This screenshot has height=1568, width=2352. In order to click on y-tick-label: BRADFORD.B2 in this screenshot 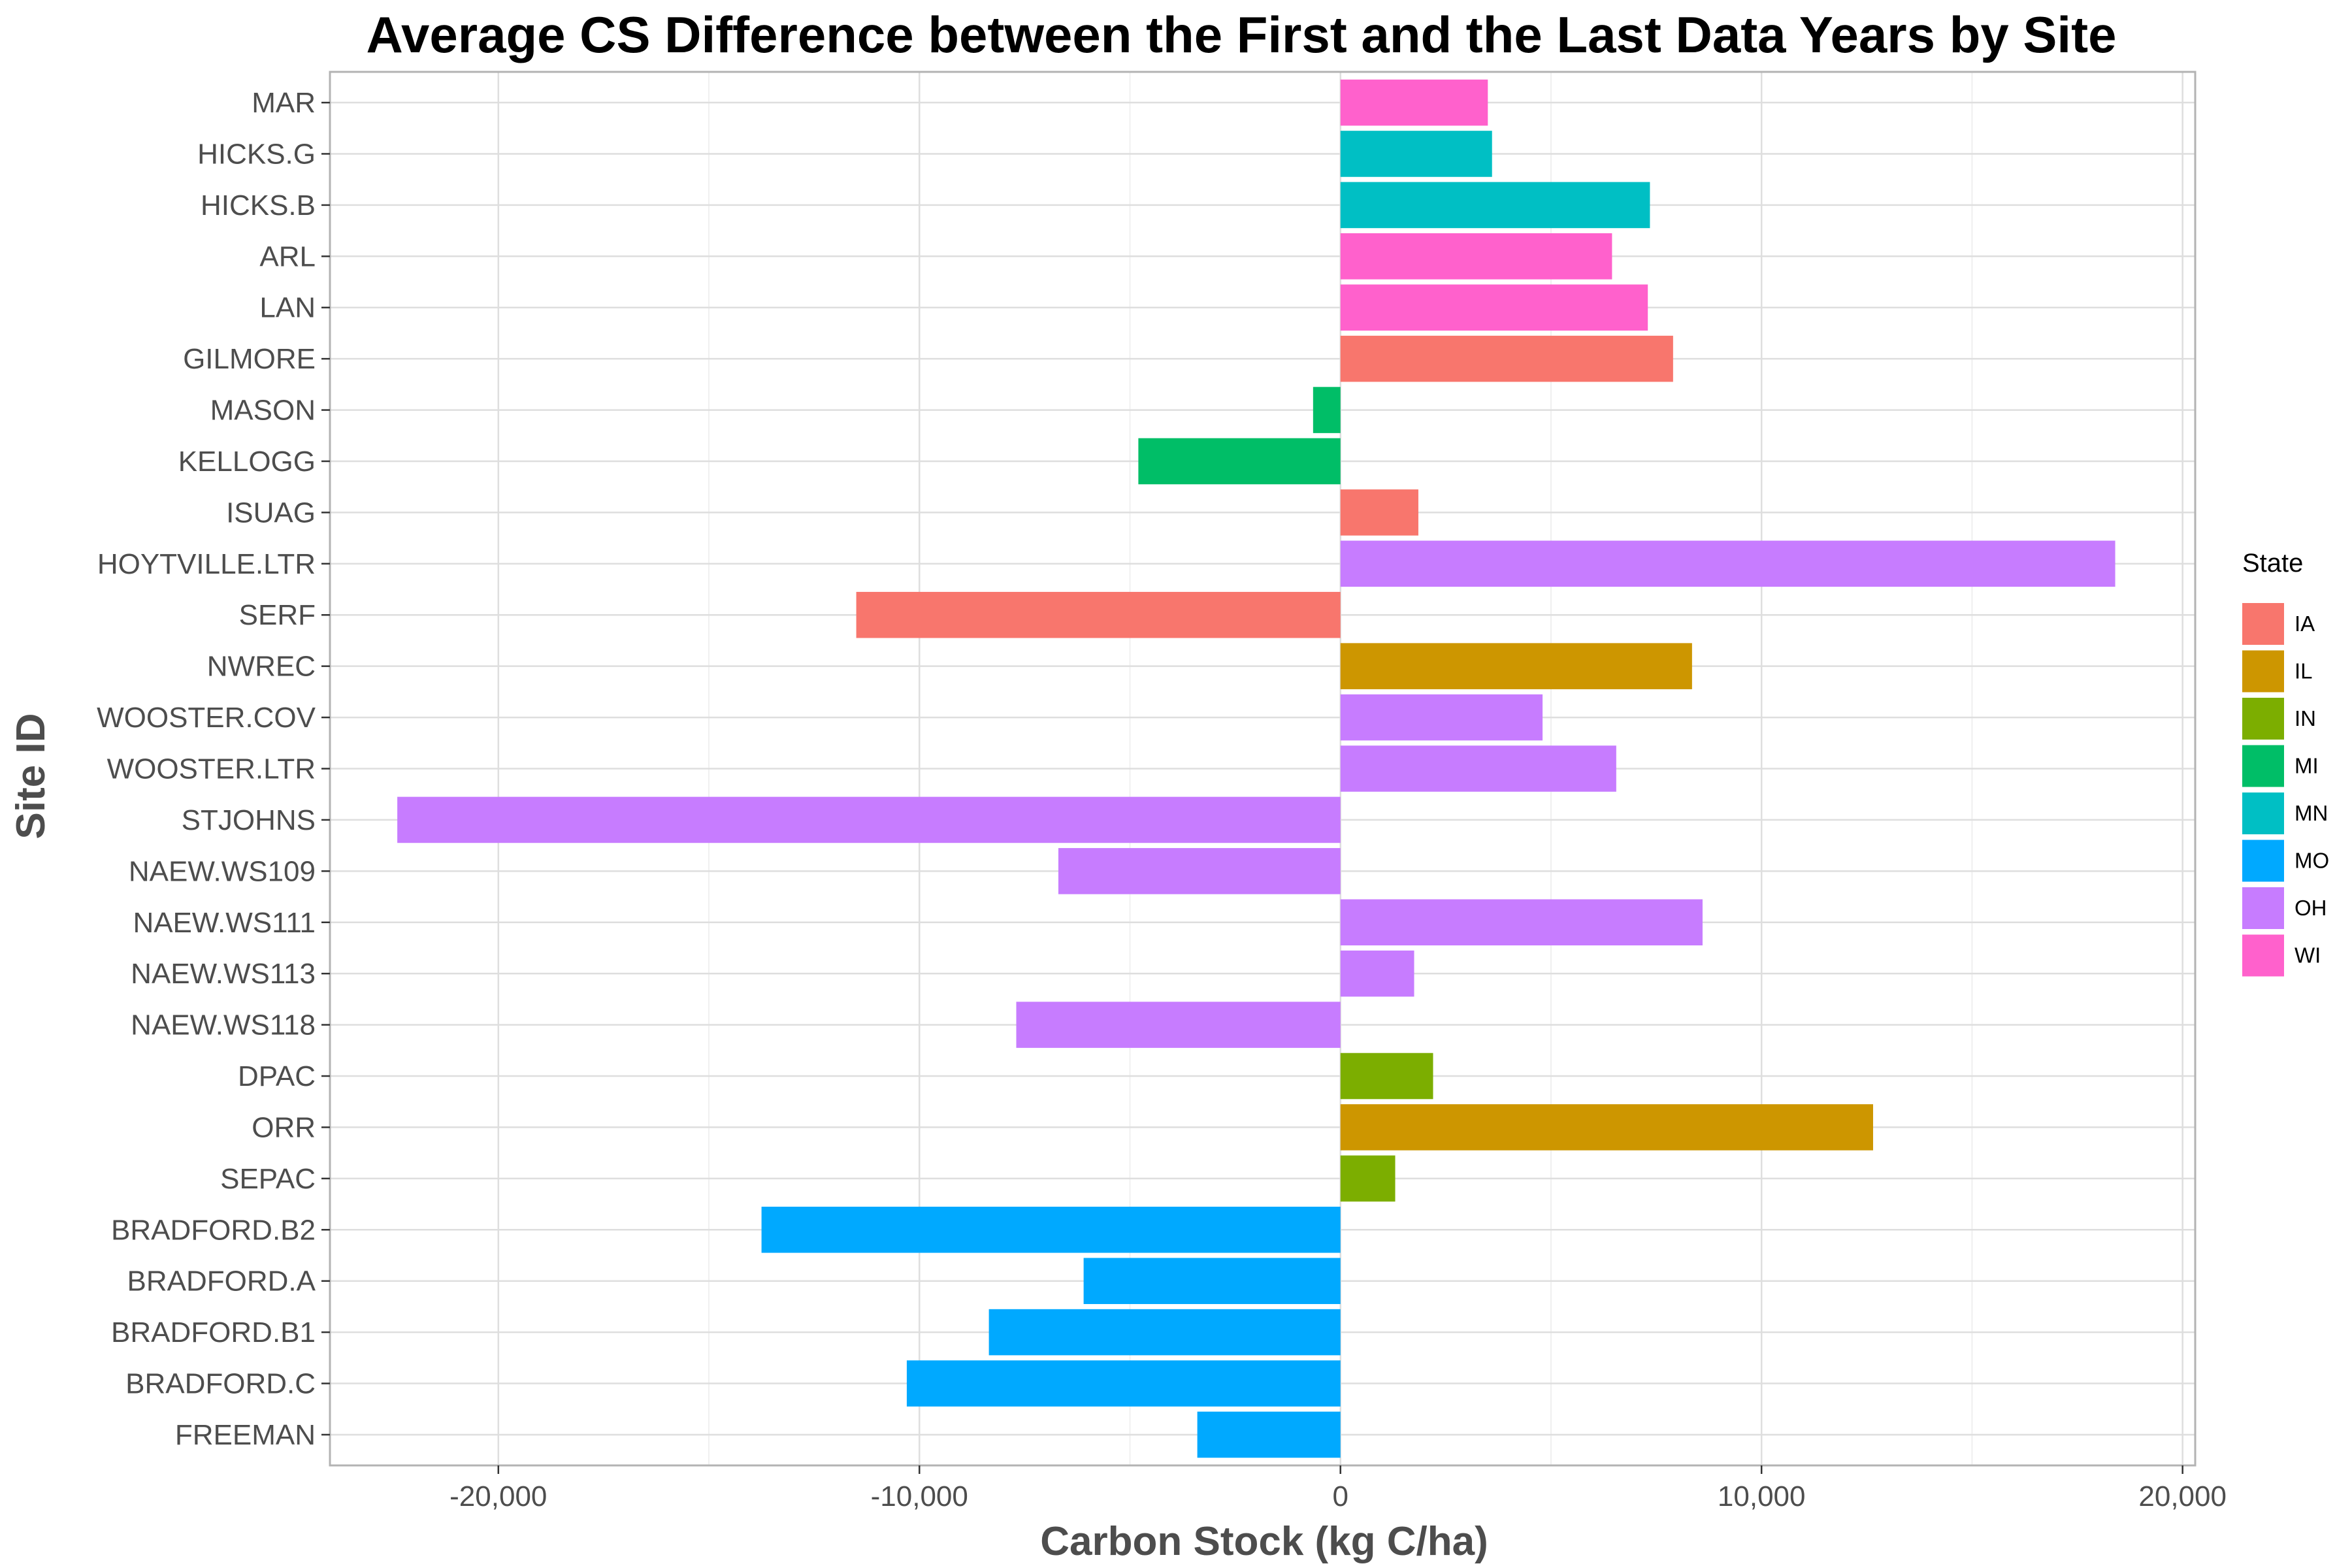, I will do `click(213, 1230)`.